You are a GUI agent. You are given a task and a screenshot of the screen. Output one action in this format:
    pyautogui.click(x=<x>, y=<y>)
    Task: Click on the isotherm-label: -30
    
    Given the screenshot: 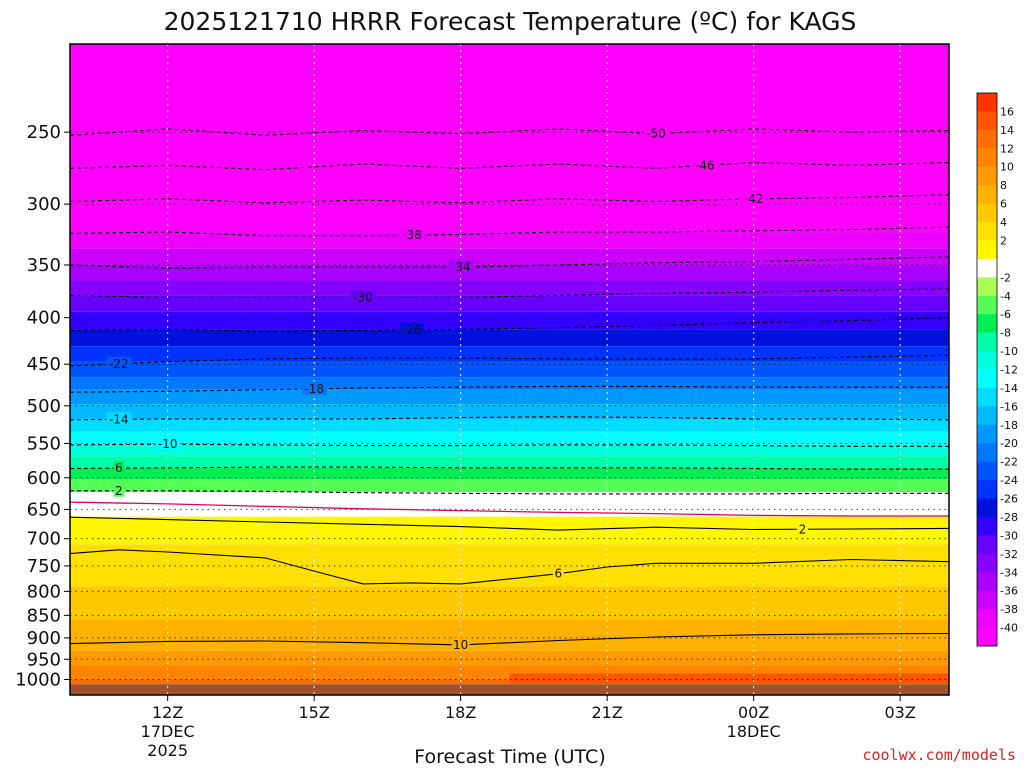 What is the action you would take?
    pyautogui.click(x=363, y=297)
    